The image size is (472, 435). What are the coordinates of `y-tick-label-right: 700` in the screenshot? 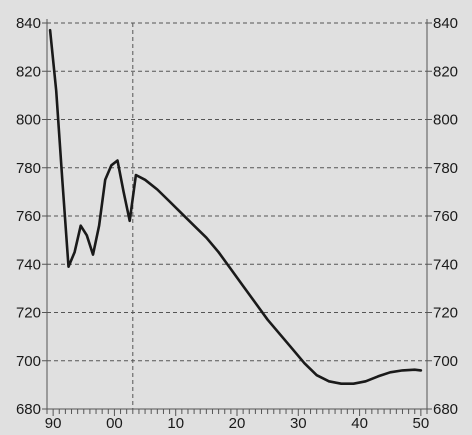 It's located at (445, 361).